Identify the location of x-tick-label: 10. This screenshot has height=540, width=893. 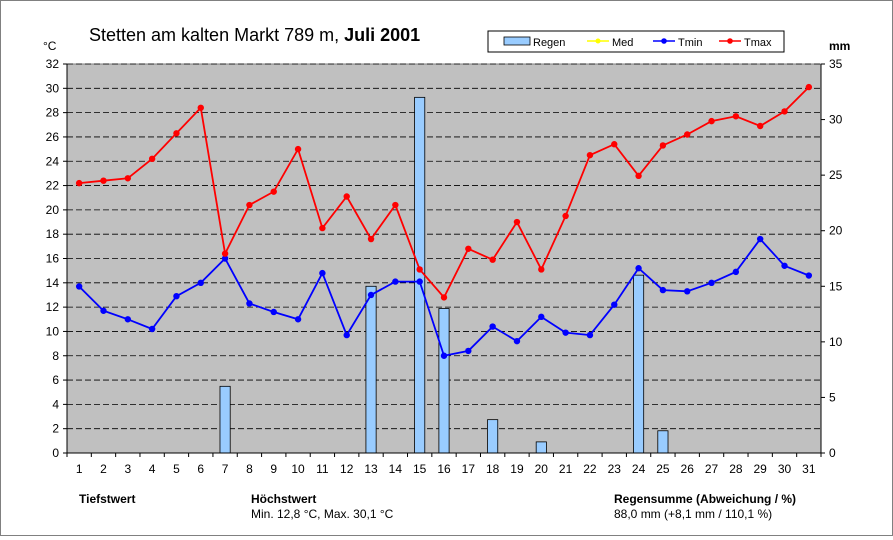
(298, 469).